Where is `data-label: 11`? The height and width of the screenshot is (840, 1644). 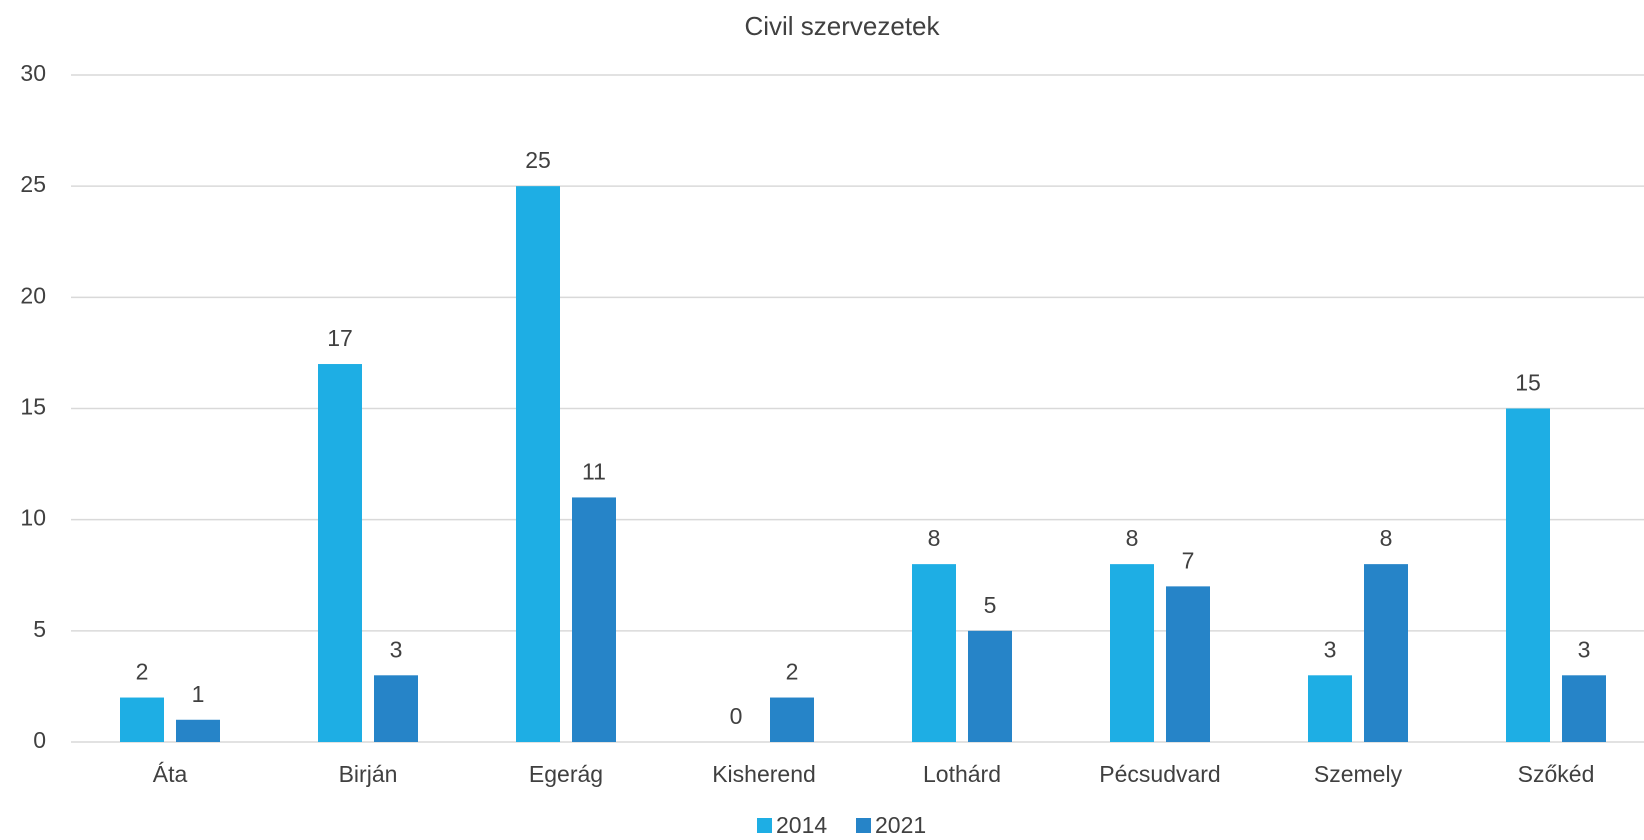 data-label: 11 is located at coordinates (594, 472).